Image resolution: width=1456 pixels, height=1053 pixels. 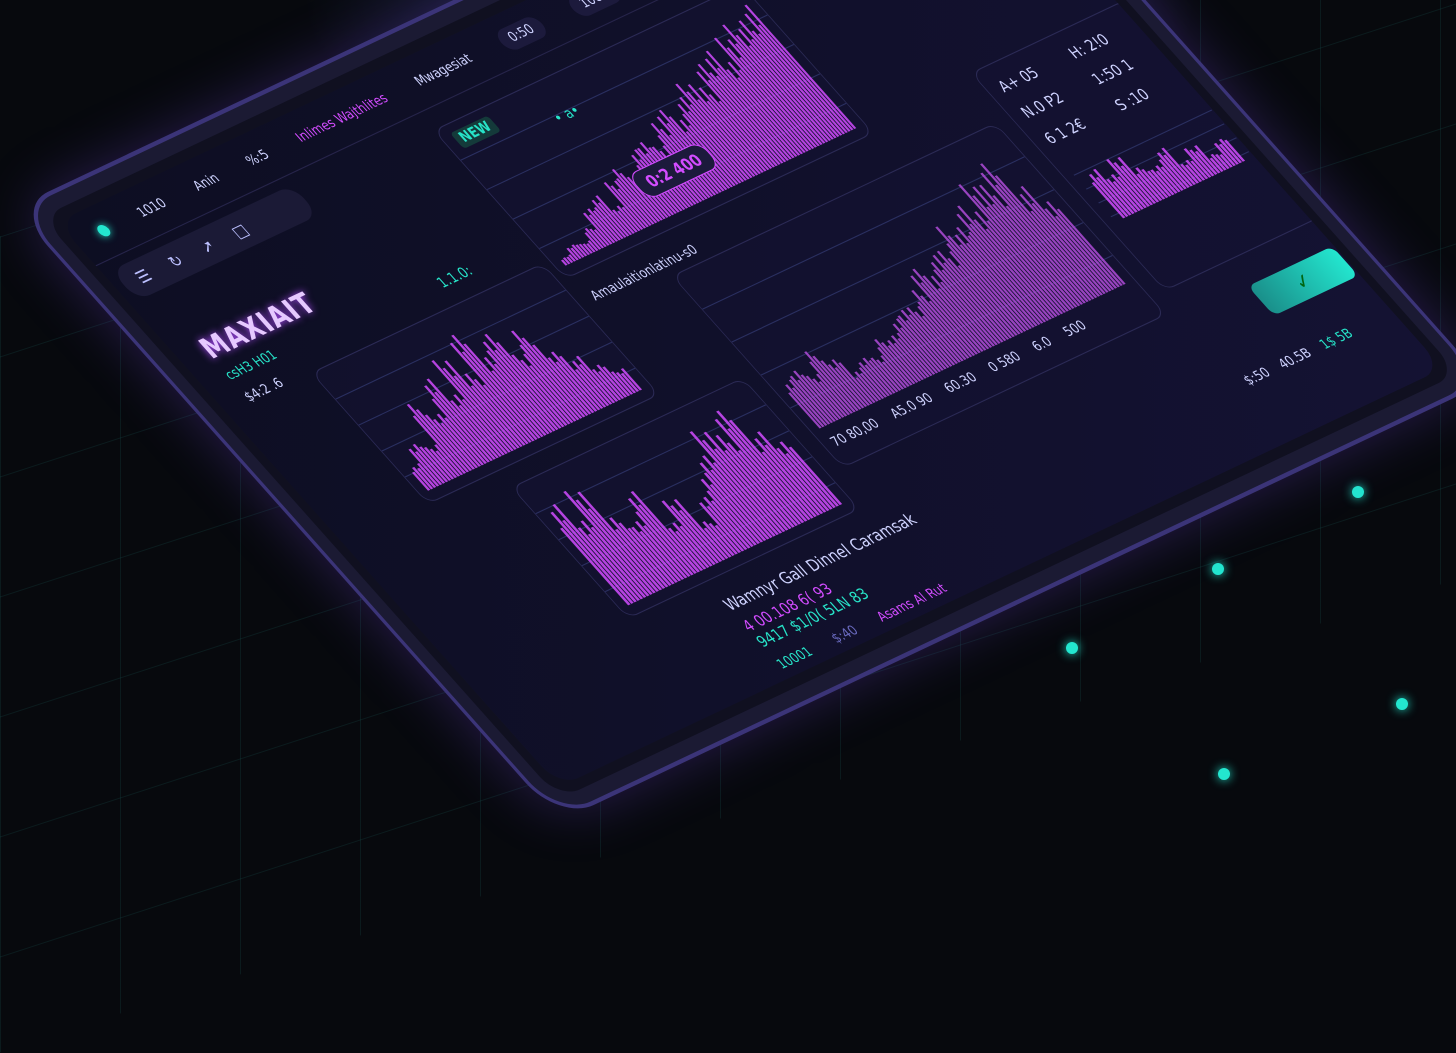 I want to click on center-stats: $:50 40.5B 1$ 5B, so click(x=1298, y=357).